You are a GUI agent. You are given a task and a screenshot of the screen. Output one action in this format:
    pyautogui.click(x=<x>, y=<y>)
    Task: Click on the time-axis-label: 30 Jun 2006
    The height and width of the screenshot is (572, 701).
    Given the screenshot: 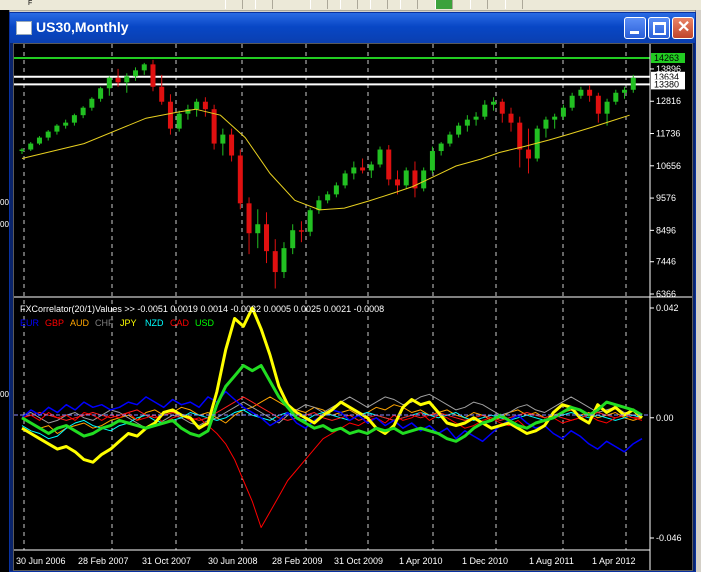 What is the action you would take?
    pyautogui.click(x=41, y=561)
    